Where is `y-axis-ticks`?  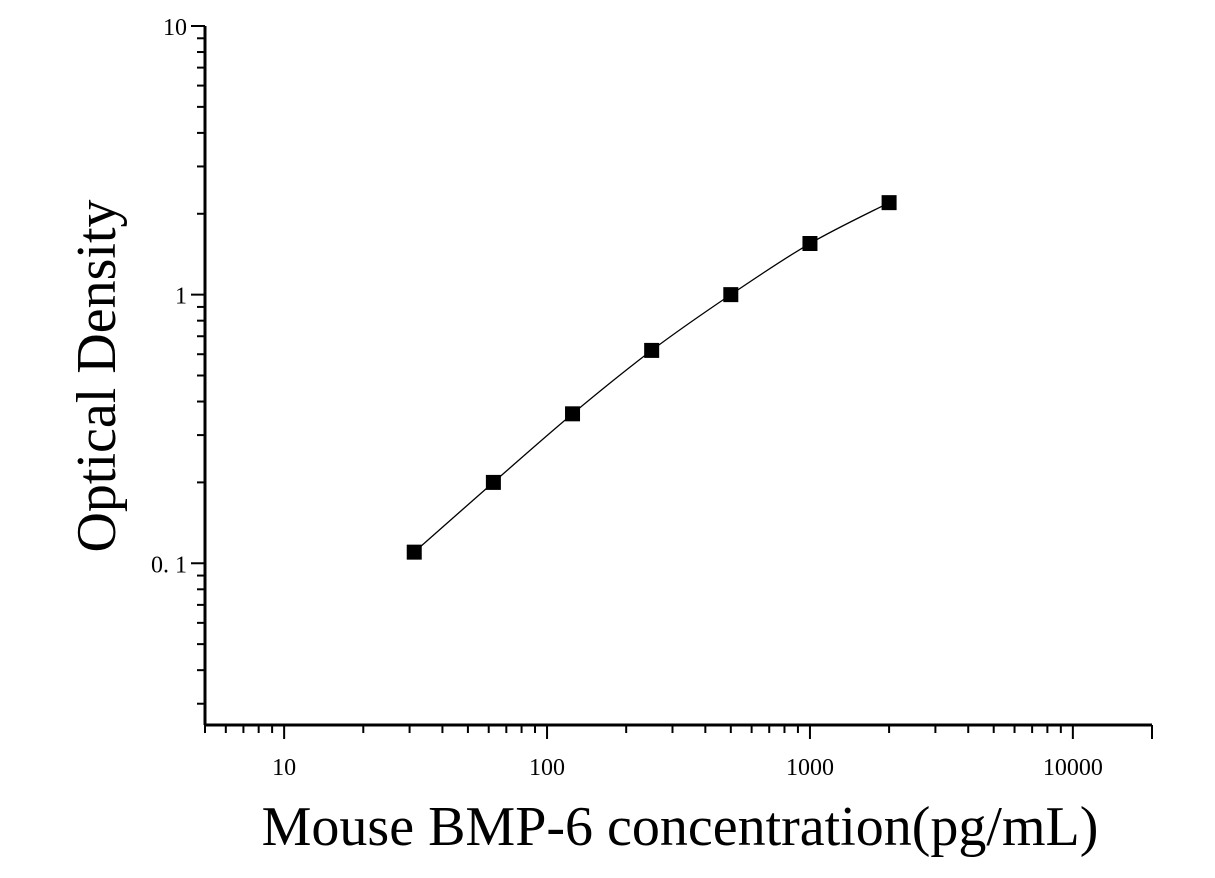
y-axis-ticks is located at coordinates (198, 365).